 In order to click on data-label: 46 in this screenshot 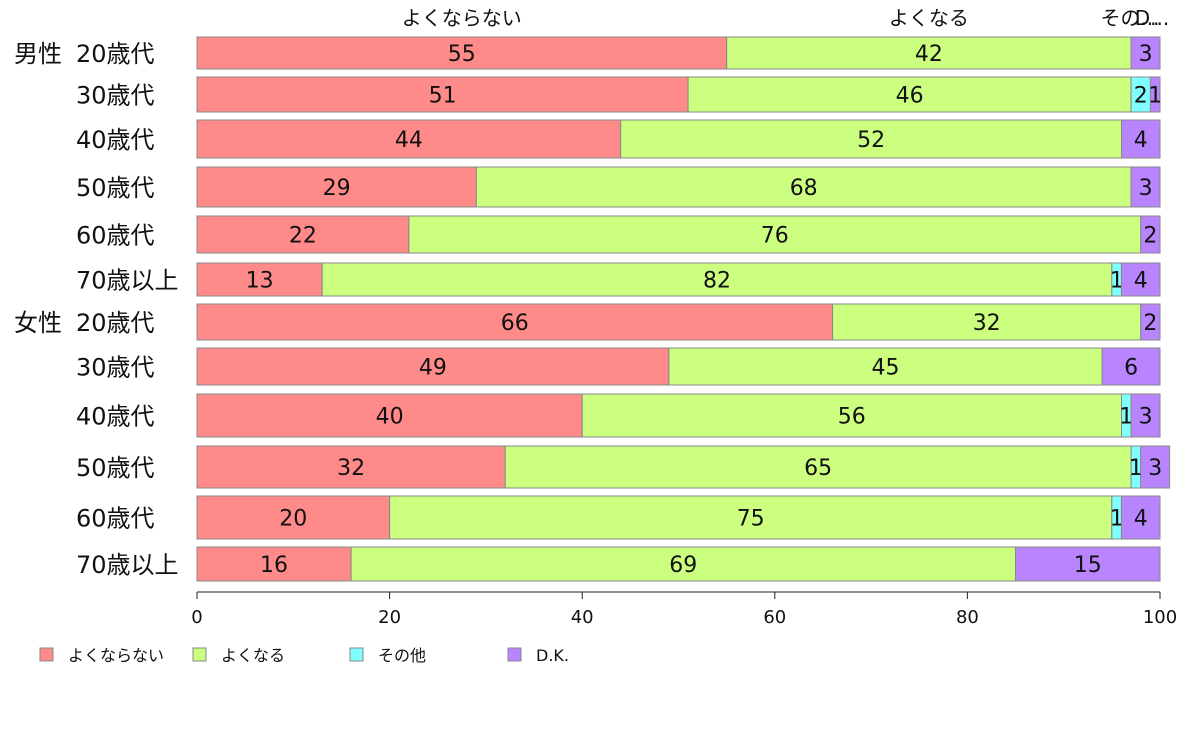, I will do `click(910, 96)`.